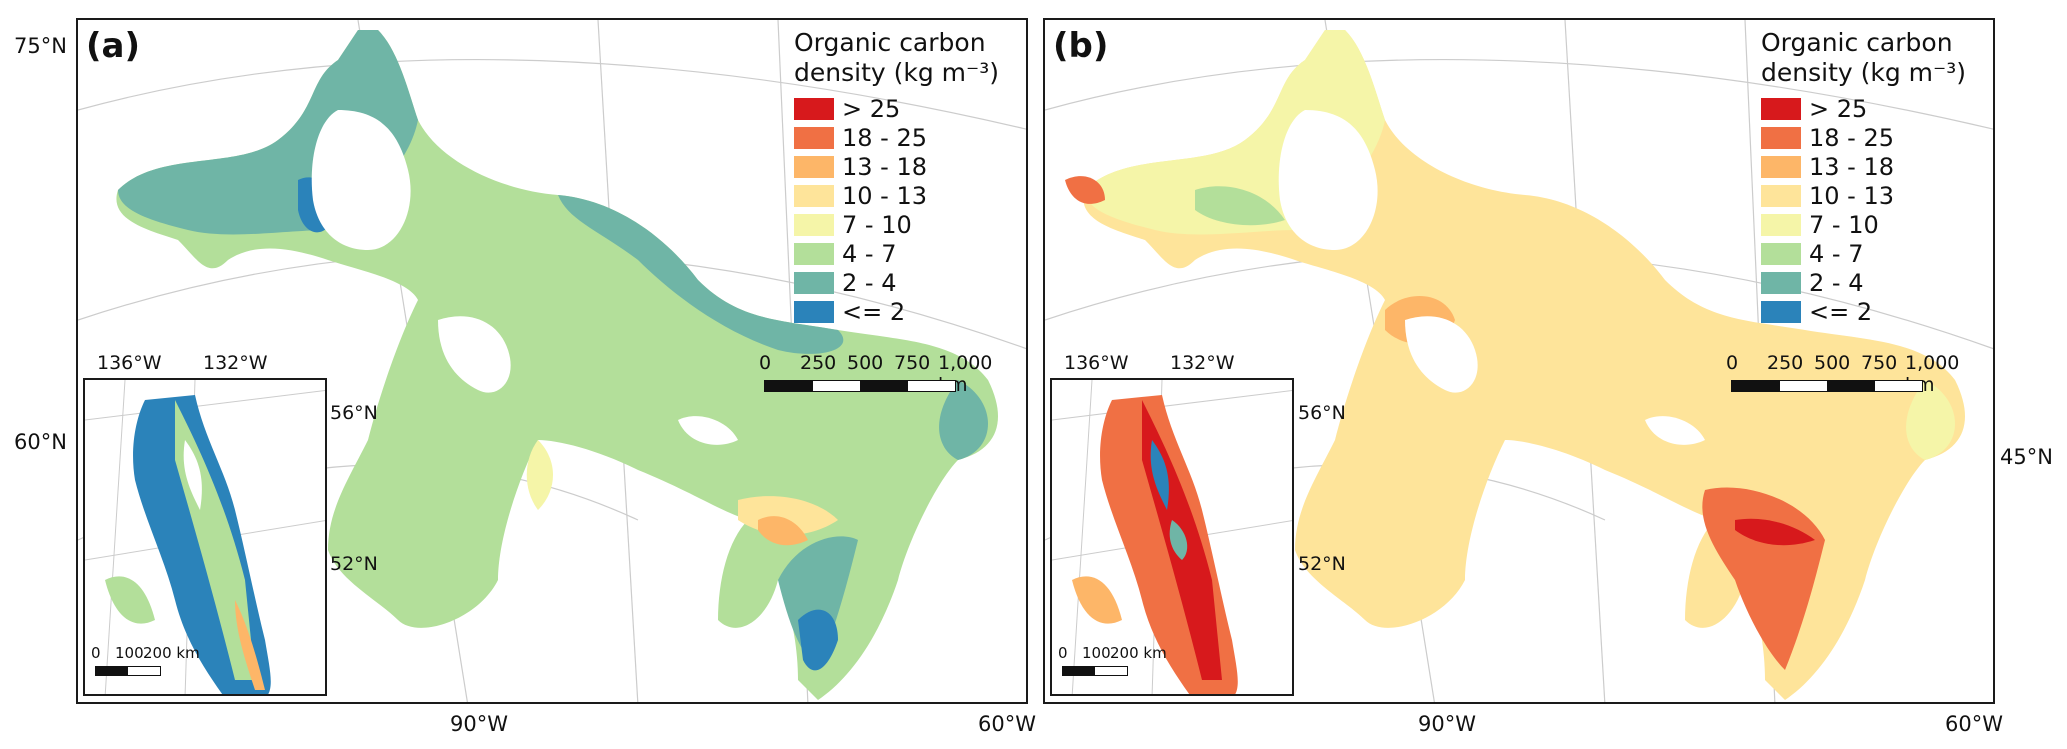 Image resolution: width=2067 pixels, height=749 pixels. Describe the element at coordinates (354, 413) in the screenshot. I see `inset-lat-56n-a: 56°N` at that location.